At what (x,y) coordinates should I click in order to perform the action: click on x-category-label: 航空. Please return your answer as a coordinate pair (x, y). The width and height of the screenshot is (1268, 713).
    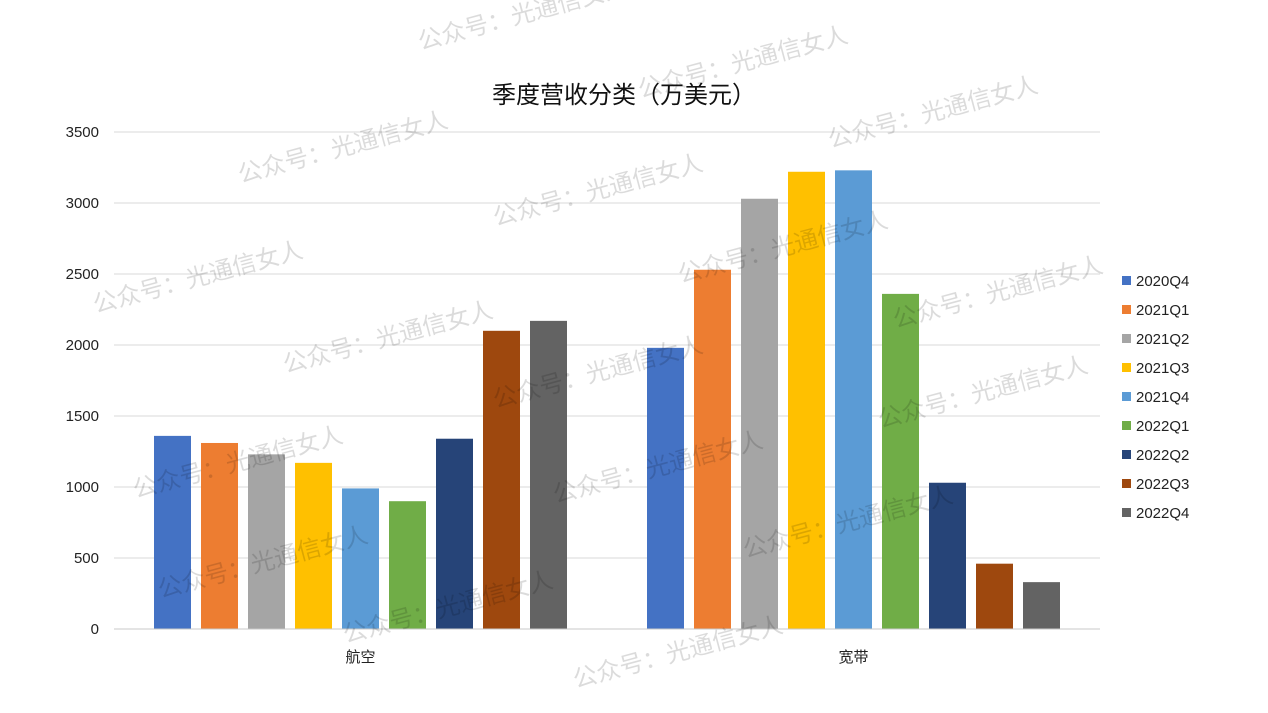
    Looking at the image, I should click on (360, 657).